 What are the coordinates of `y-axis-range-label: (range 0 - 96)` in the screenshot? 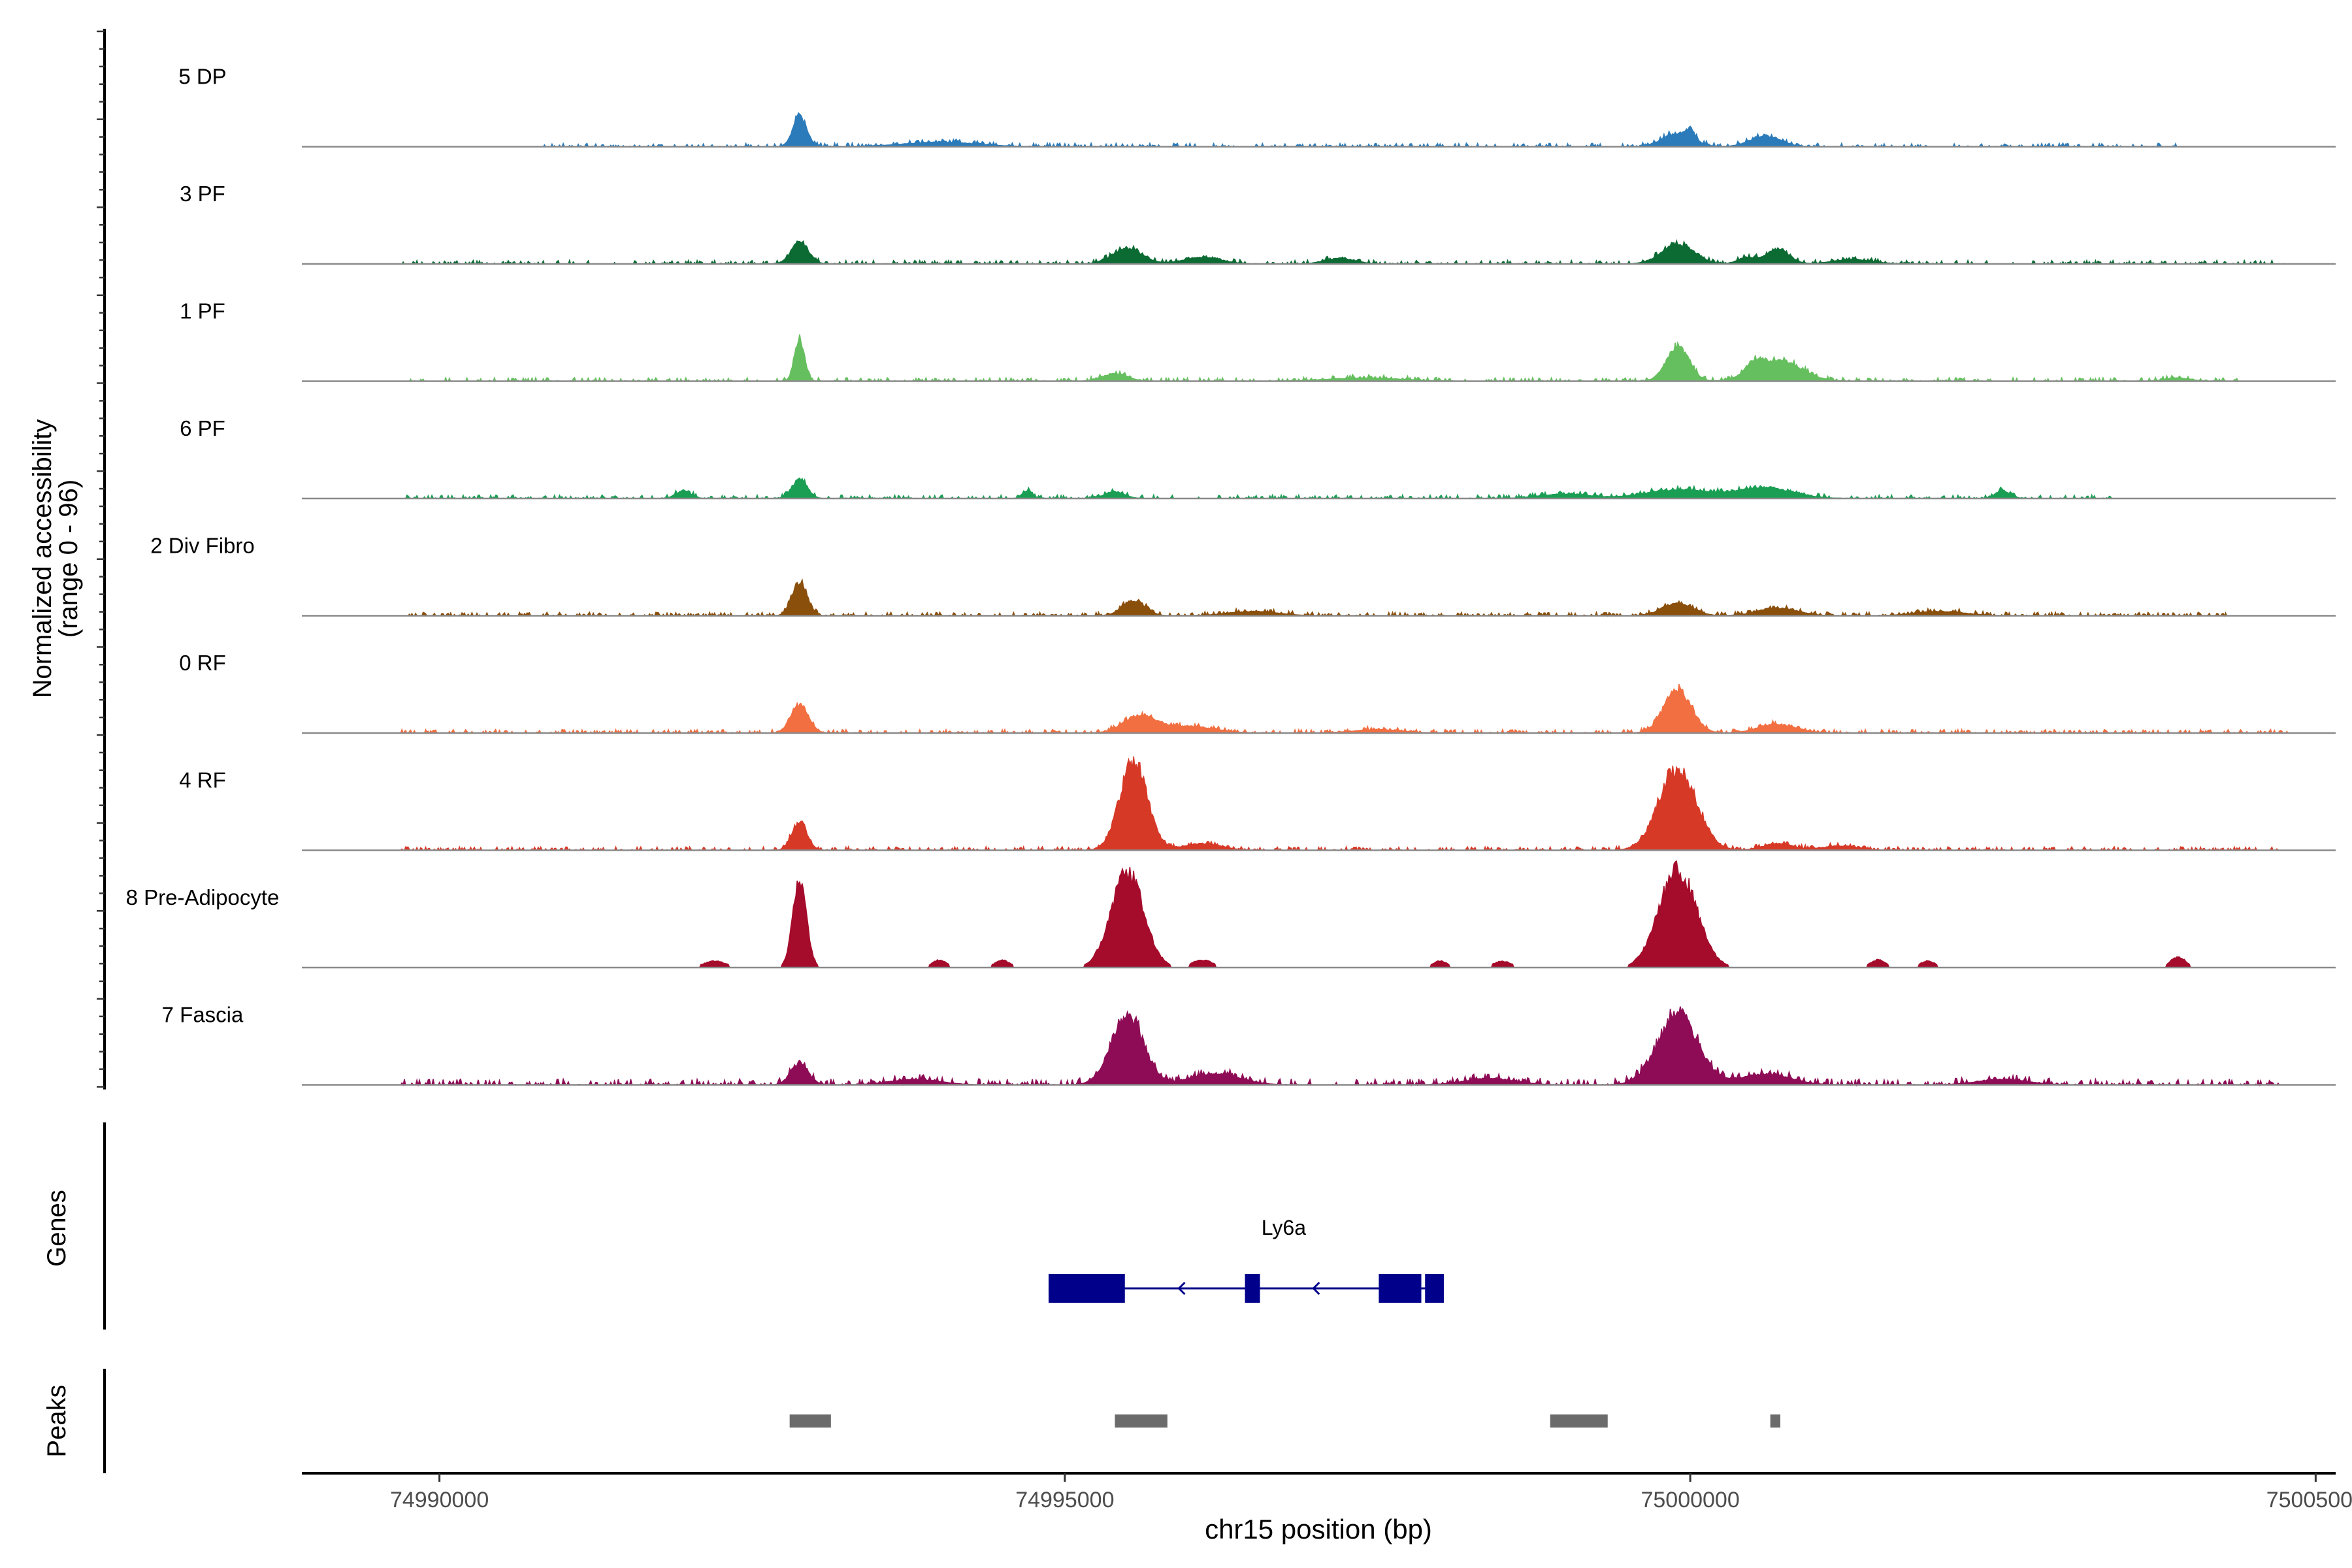 It's located at (68, 559).